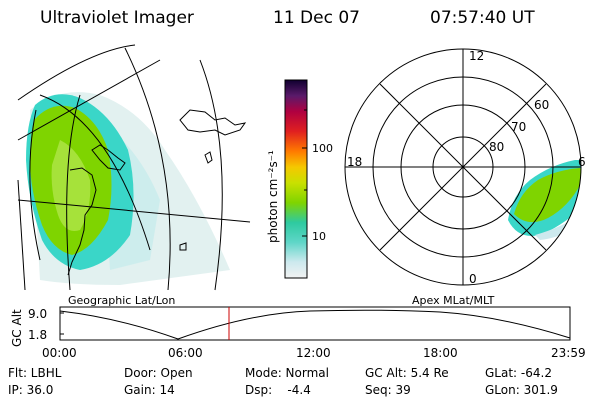 This screenshot has width=600, height=400. Describe the element at coordinates (122, 300) in the screenshot. I see `geographic-label: Geographic Lat/Lon` at that location.